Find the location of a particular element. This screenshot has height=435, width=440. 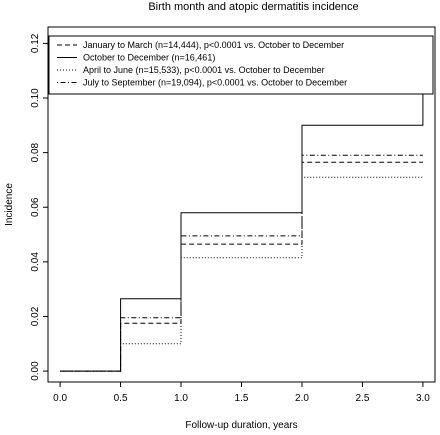

legend-entry: October to December (n=16,461) is located at coordinates (149, 58).